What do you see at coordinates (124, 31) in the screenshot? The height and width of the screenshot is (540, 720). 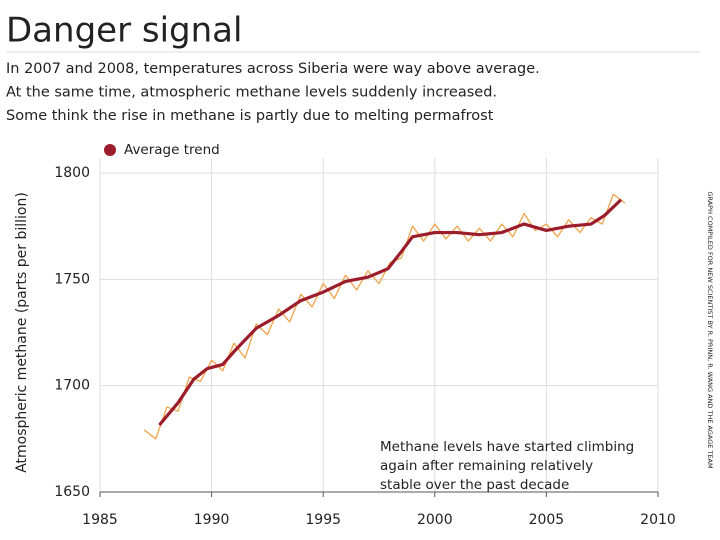 I see `chart-title: Danger signal` at bounding box center [124, 31].